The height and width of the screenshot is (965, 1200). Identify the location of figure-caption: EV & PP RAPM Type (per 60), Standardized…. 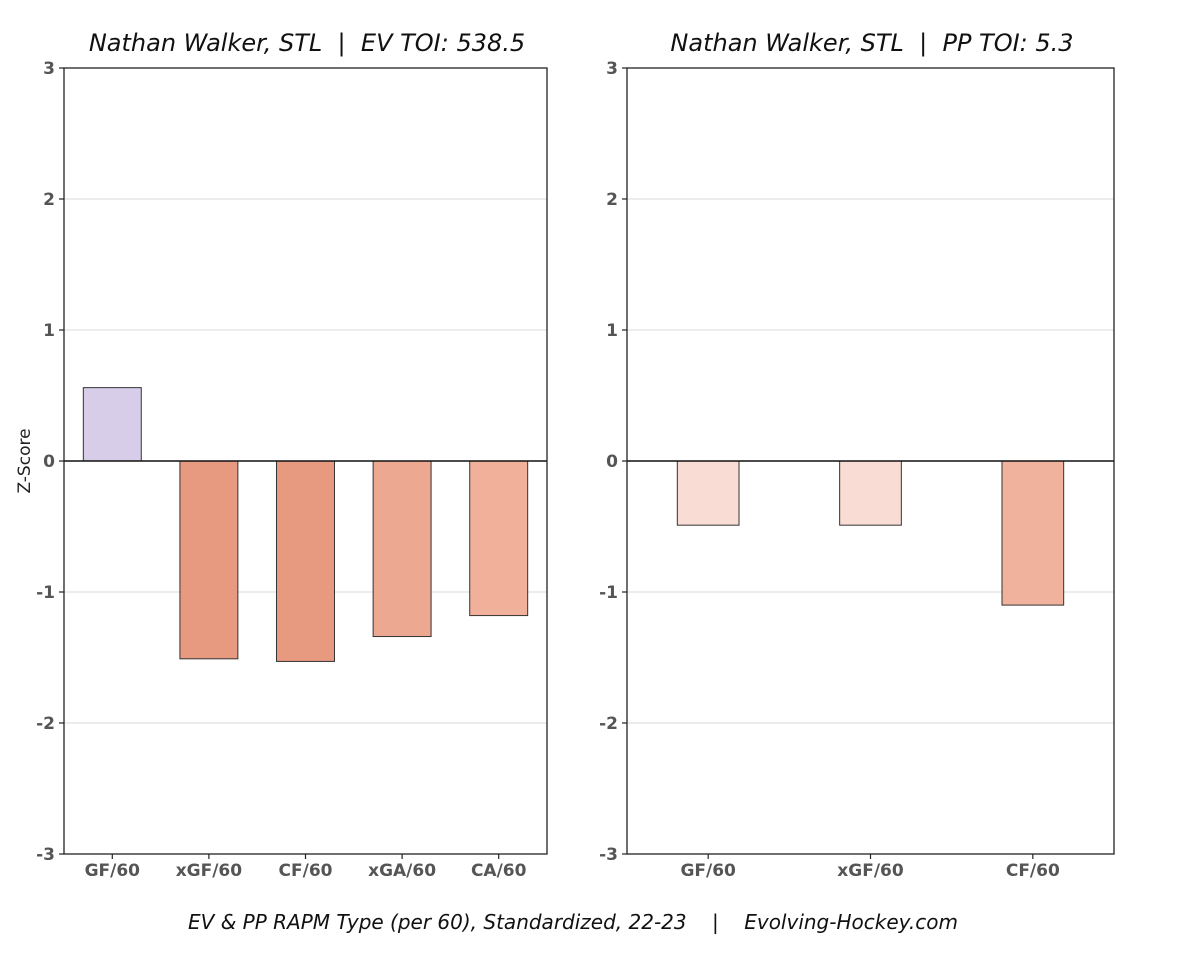
(573, 922).